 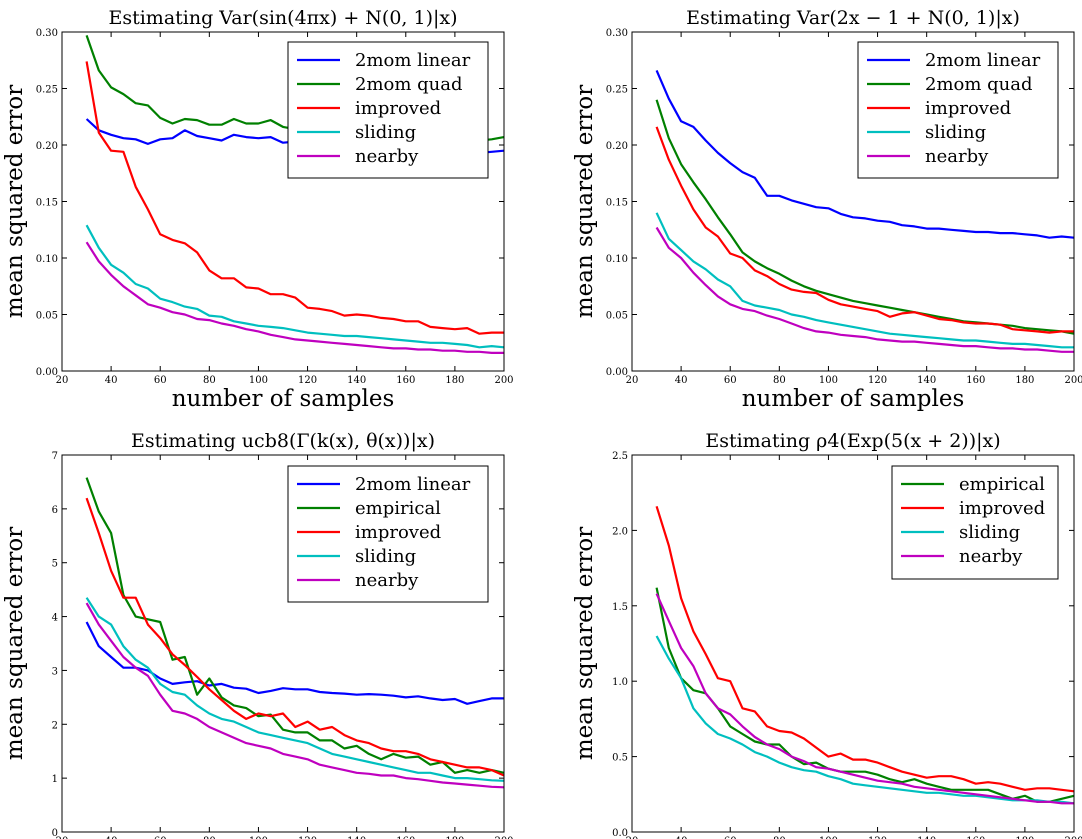 I want to click on y-tick-label: 1.0, so click(x=620, y=682).